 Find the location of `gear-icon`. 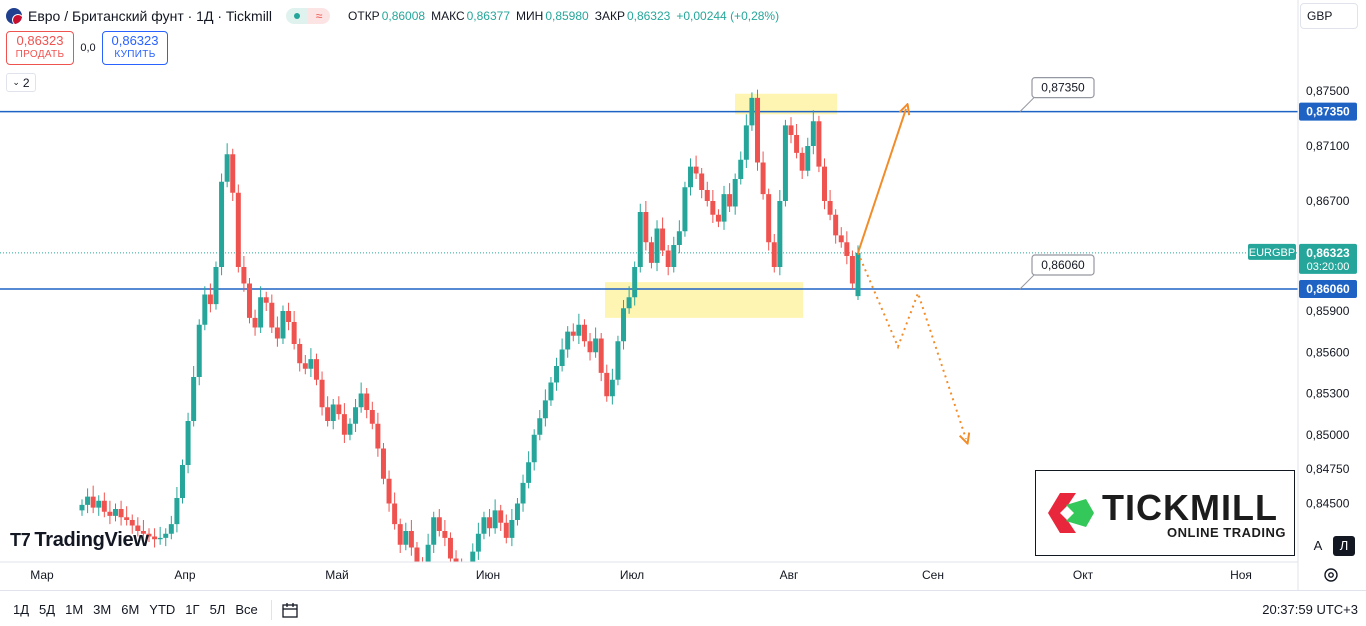

gear-icon is located at coordinates (1331, 575).